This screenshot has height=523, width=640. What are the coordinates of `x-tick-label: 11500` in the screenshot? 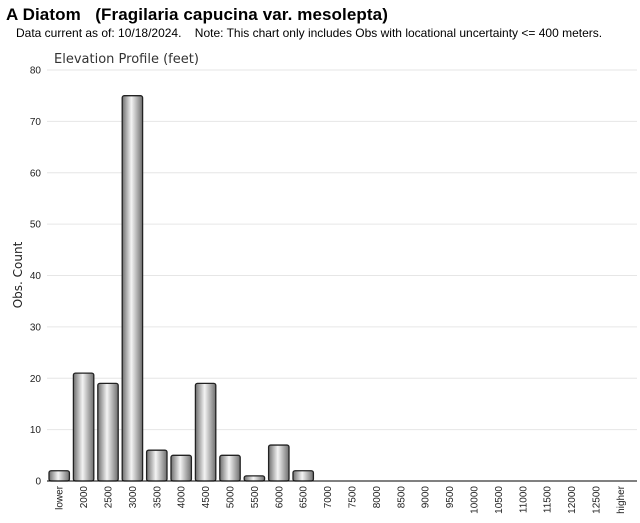 It's located at (548, 500).